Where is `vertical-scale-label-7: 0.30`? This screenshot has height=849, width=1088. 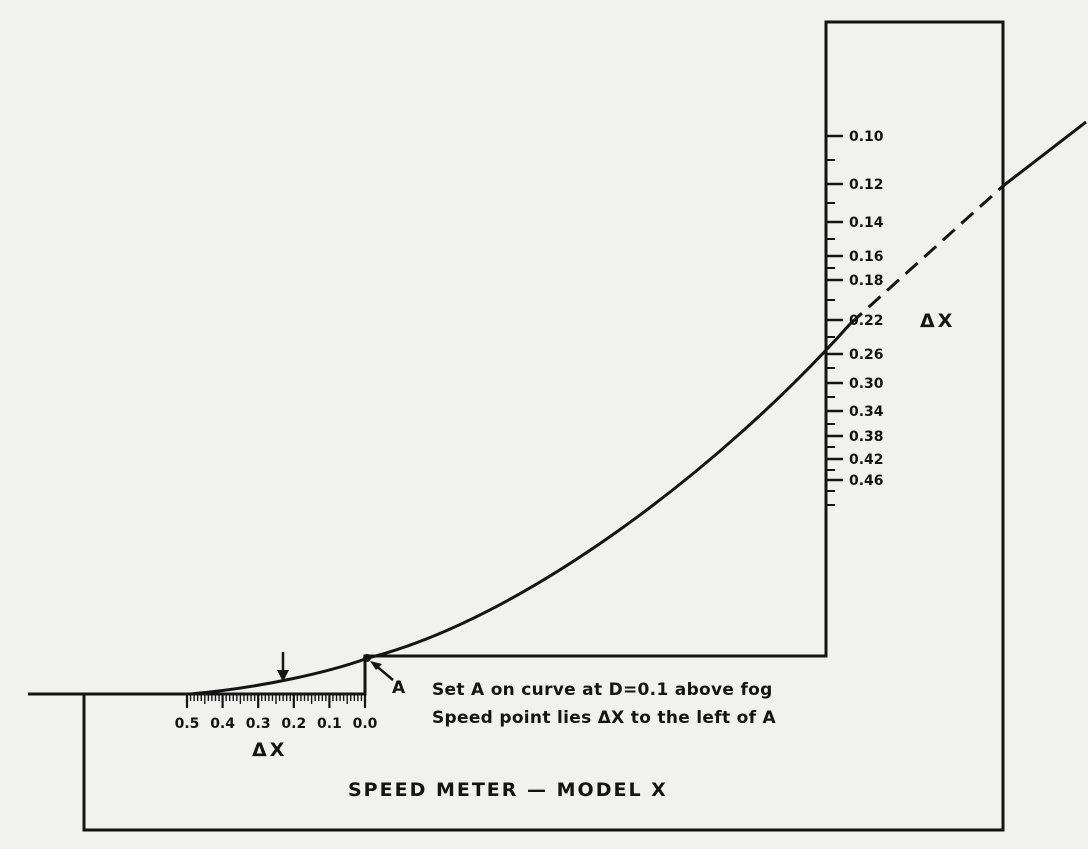 vertical-scale-label-7: 0.30 is located at coordinates (866, 384).